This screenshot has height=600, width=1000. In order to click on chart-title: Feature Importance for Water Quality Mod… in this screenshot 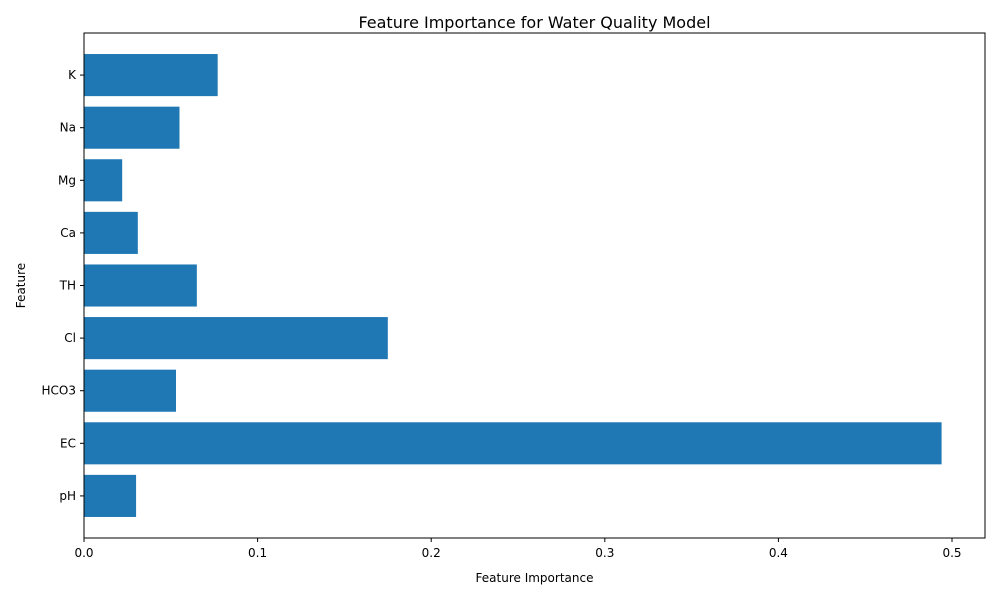, I will do `click(534, 22)`.